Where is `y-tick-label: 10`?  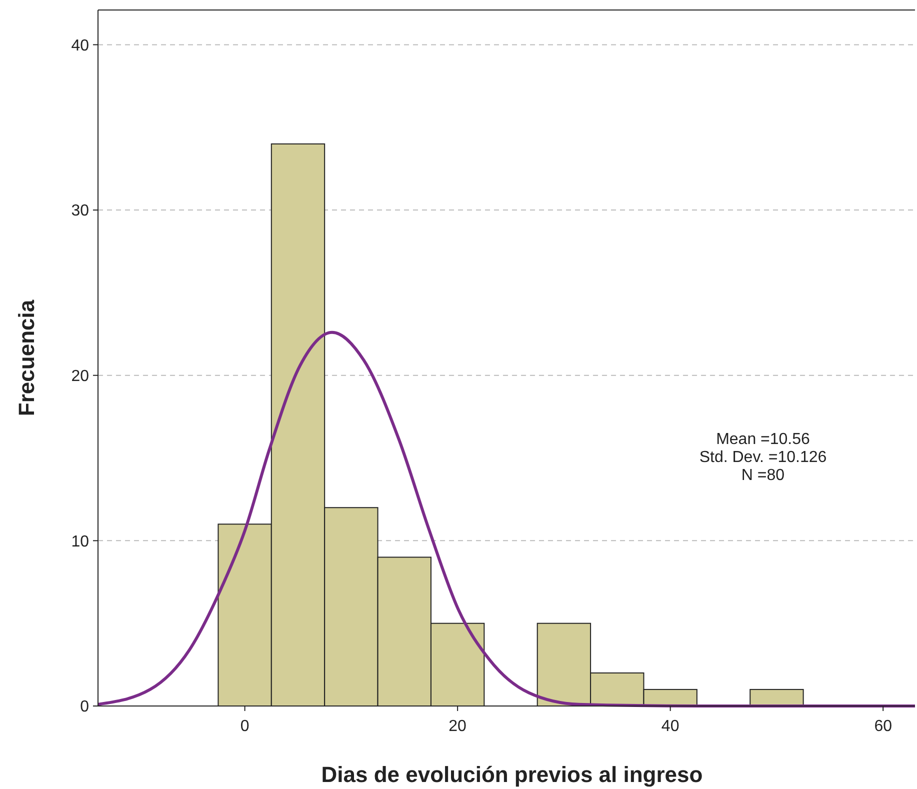 y-tick-label: 10 is located at coordinates (80, 541).